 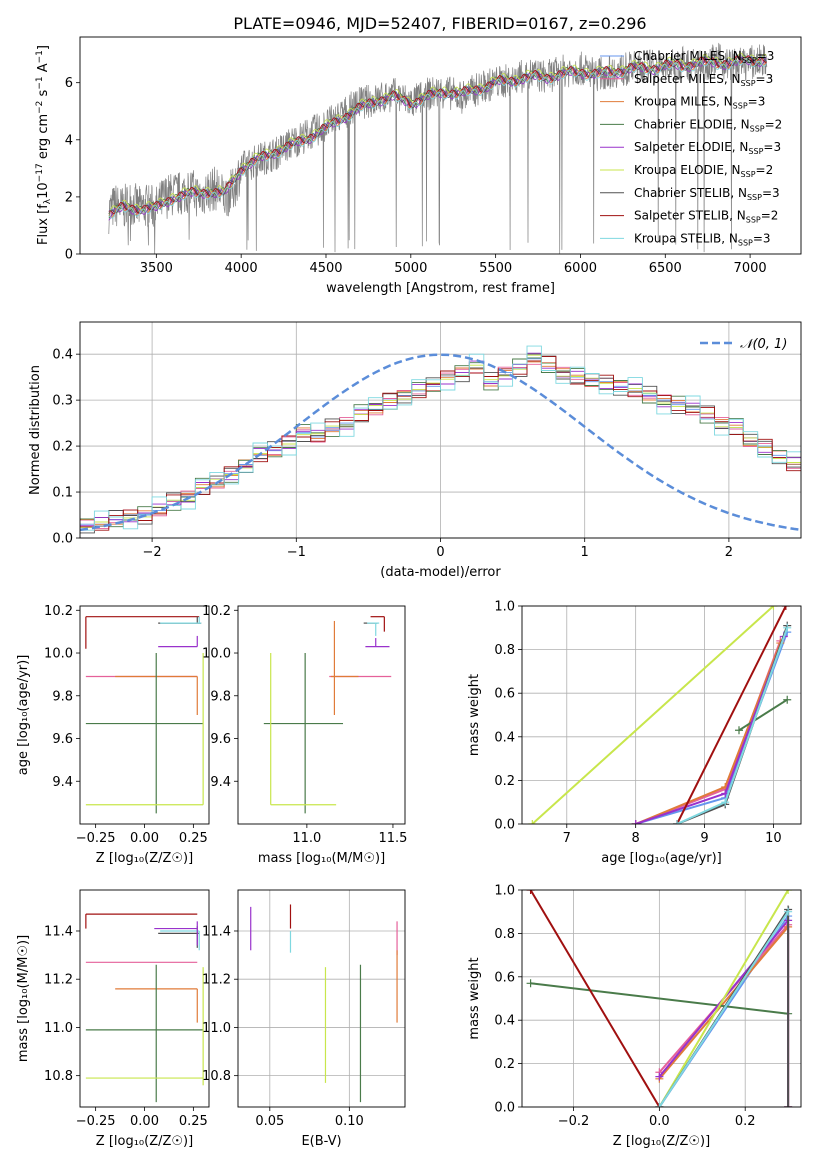 What do you see at coordinates (144, 1121) in the screenshot?
I see `x-tick-label: 0.00` at bounding box center [144, 1121].